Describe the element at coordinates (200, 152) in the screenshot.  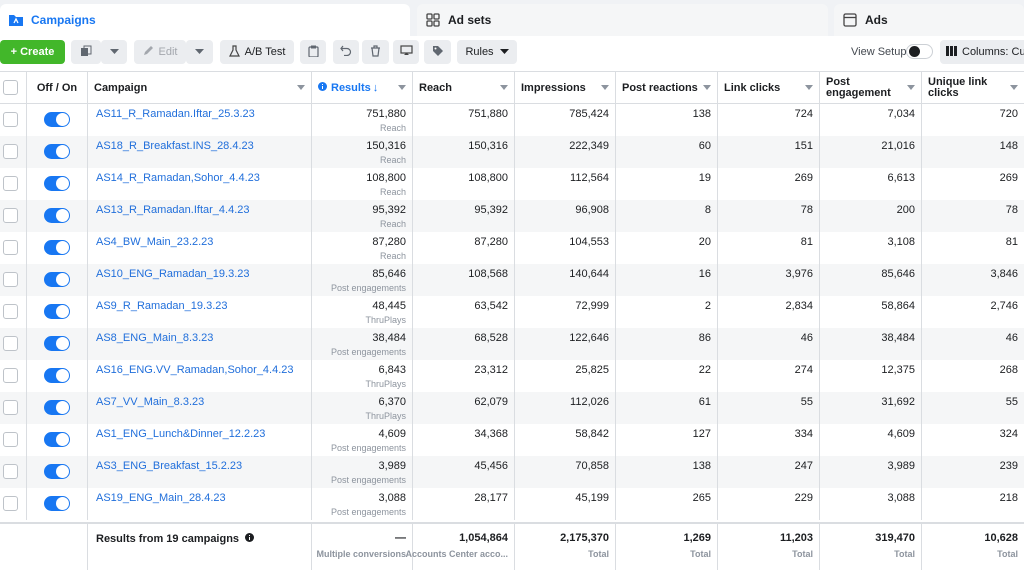
I see `campaign-name-link: AS18_R_Breakfast.INS_28.4.23` at that location.